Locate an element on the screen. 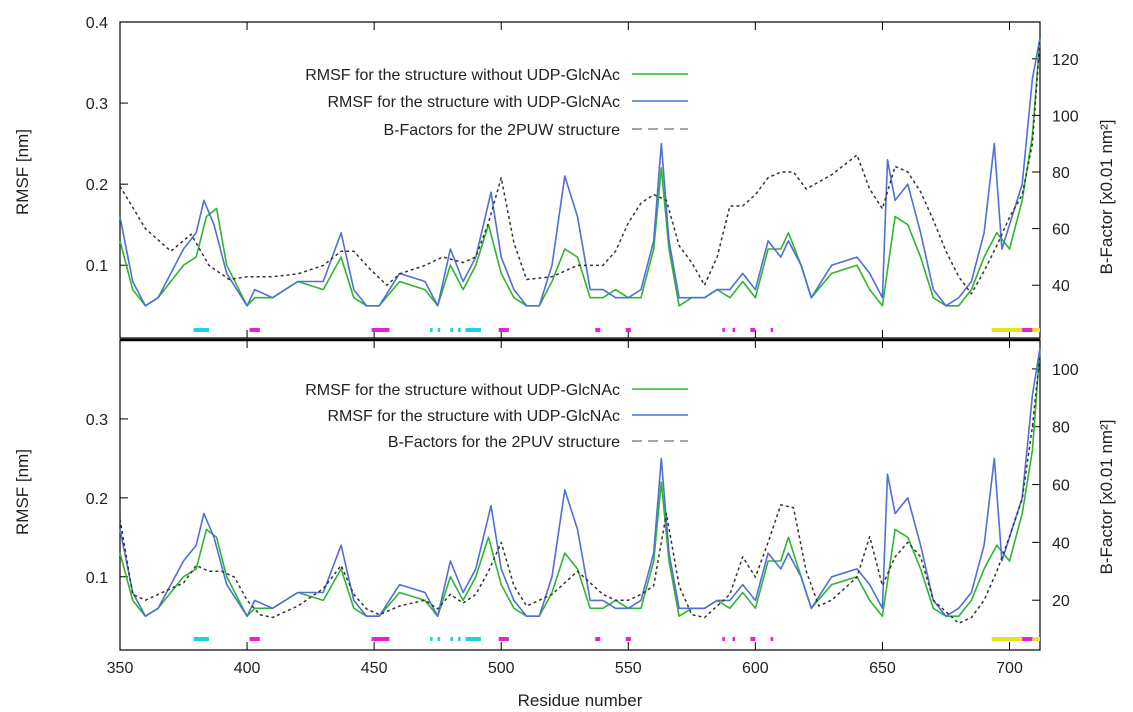 The height and width of the screenshot is (712, 1133). y-tick-label: 0.4 is located at coordinates (97, 23).